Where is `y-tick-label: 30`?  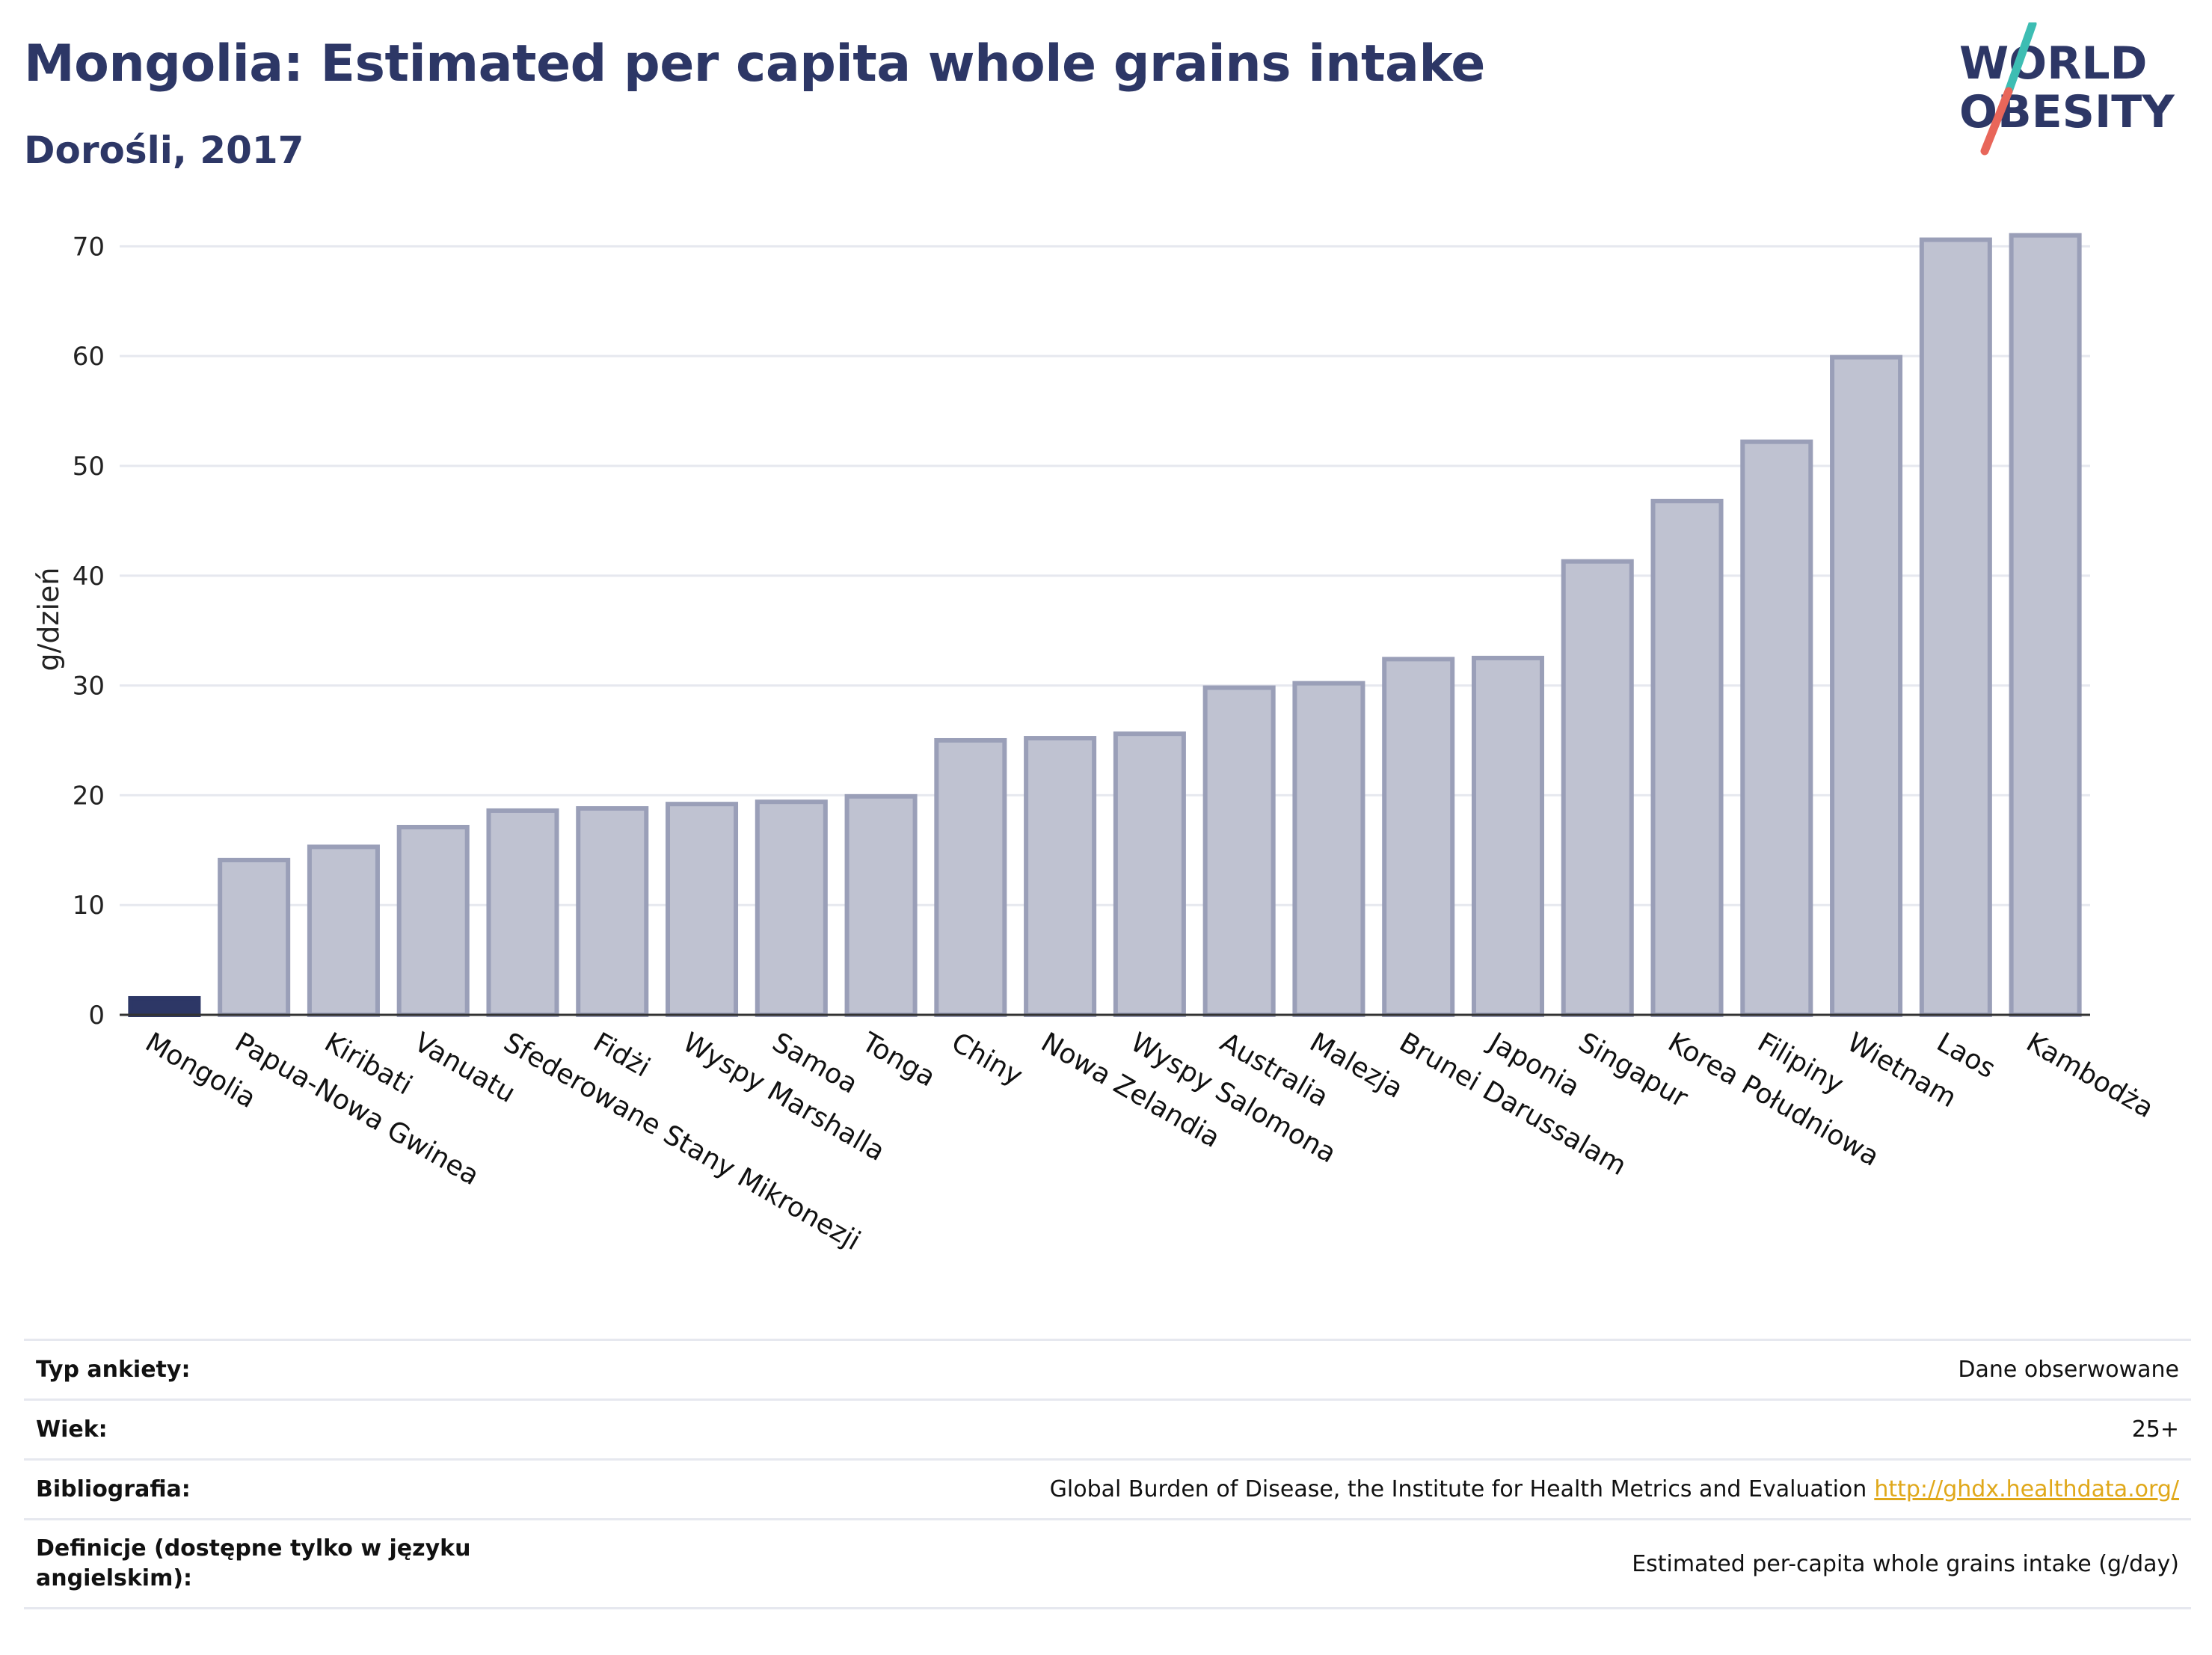
y-tick-label: 30 is located at coordinates (89, 686).